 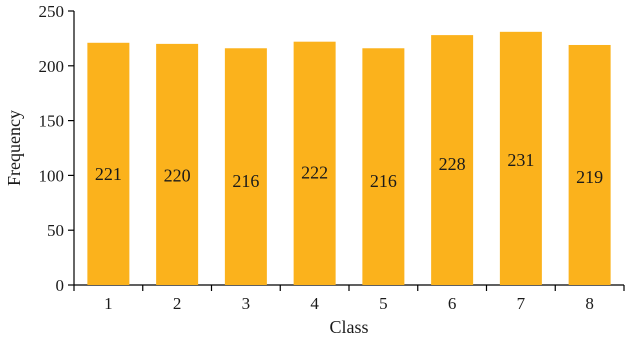 What do you see at coordinates (55, 230) in the screenshot?
I see `y-tick-label: 50` at bounding box center [55, 230].